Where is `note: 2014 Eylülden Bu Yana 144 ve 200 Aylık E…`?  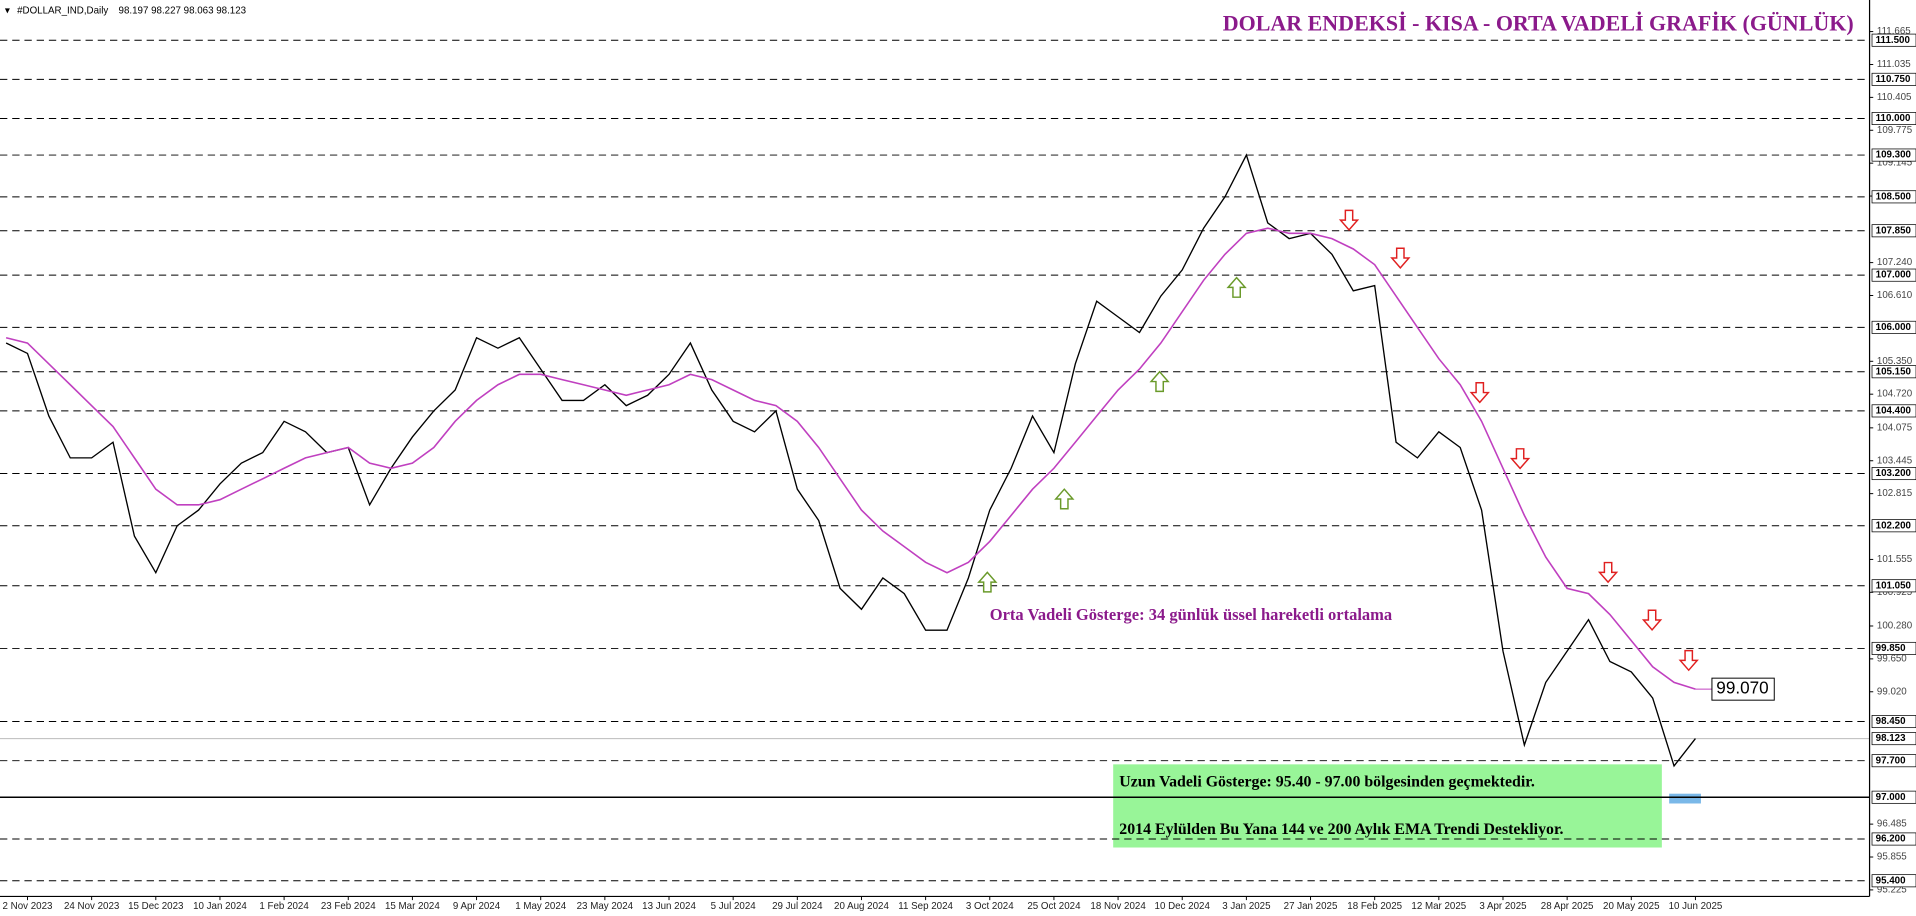 note: 2014 Eylülden Bu Yana 144 ve 200 Aylık E… is located at coordinates (1341, 829).